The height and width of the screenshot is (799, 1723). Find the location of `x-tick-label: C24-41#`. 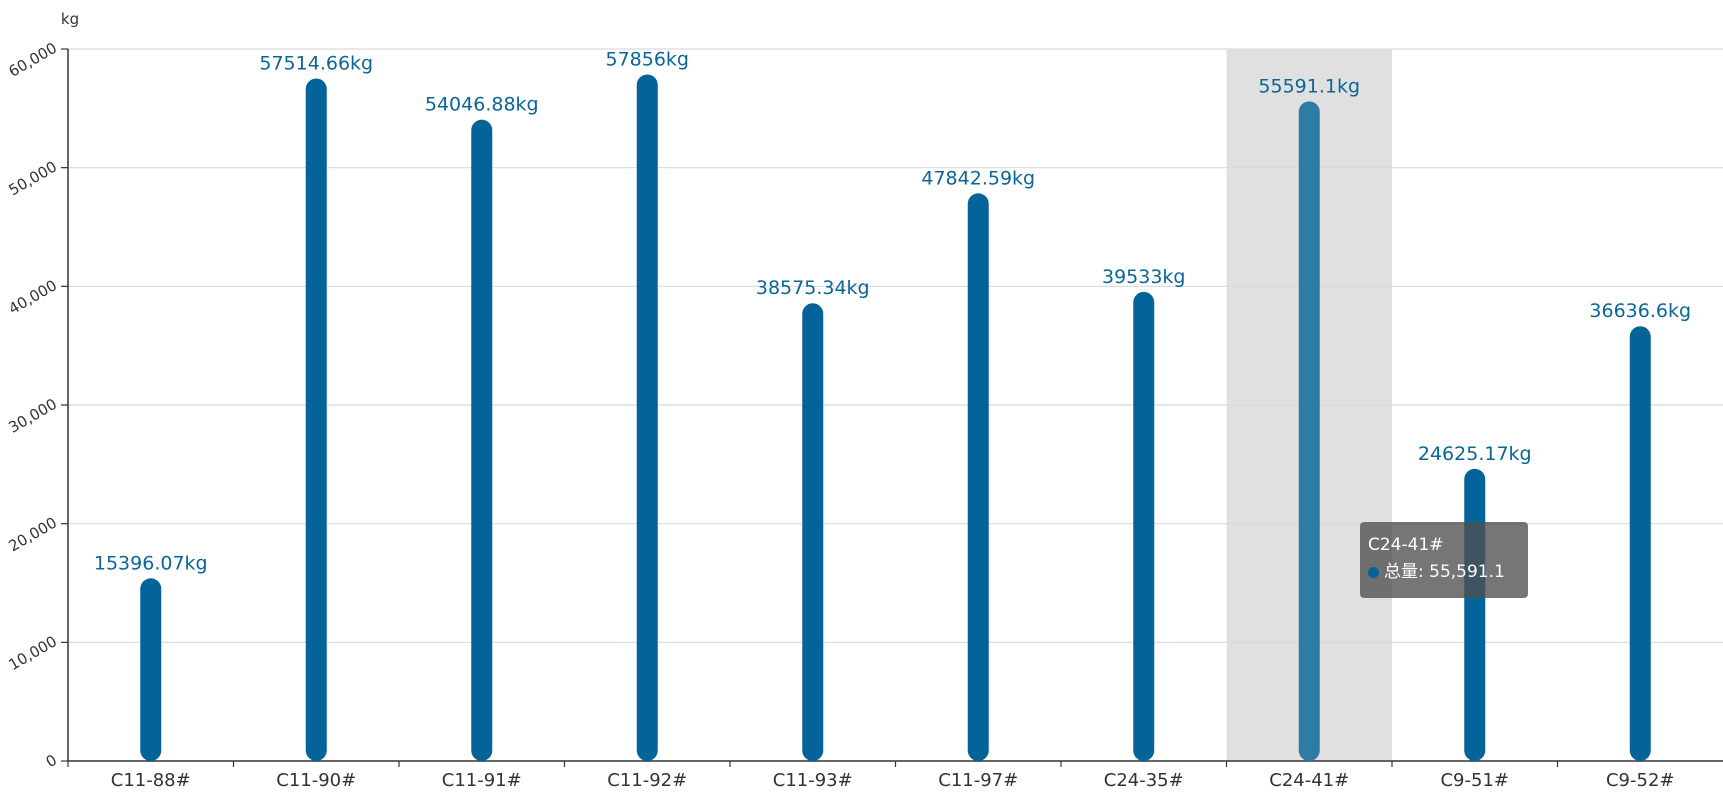

x-tick-label: C24-41# is located at coordinates (1309, 780).